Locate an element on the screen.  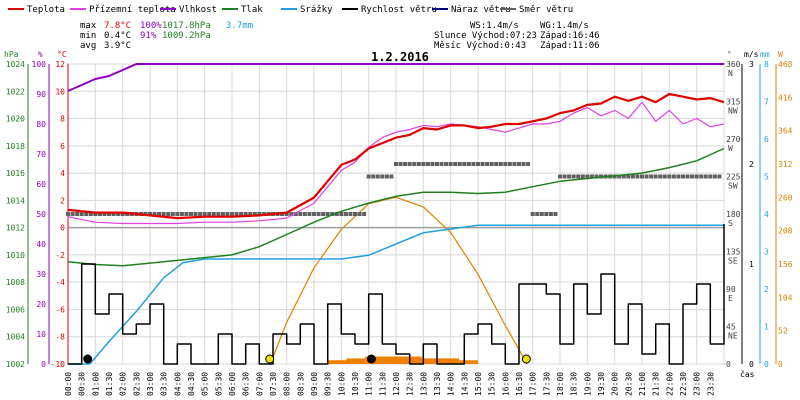
temperature-tick-label: -6 is located at coordinates (60, 309).